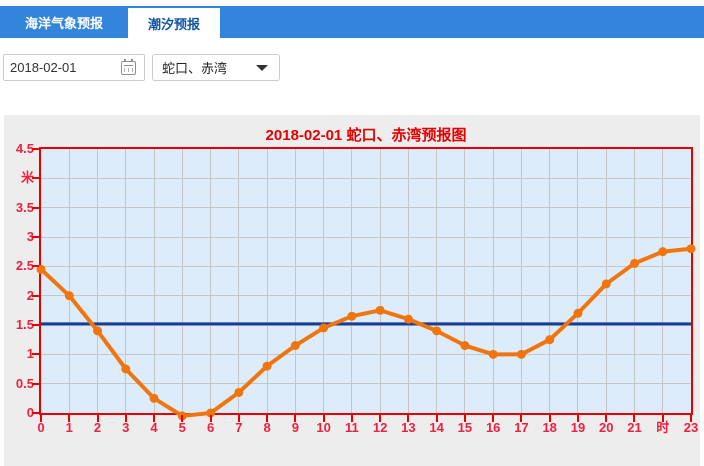 The height and width of the screenshot is (466, 704). I want to click on x-tick-label: 12, so click(380, 427).